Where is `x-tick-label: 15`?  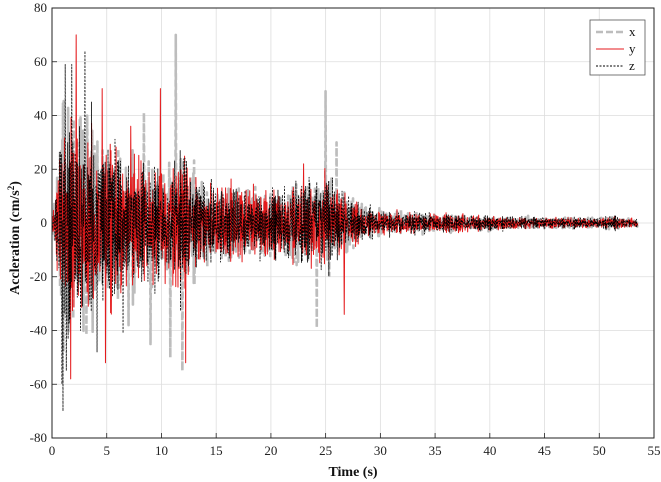 x-tick-label: 15 is located at coordinates (216, 450).